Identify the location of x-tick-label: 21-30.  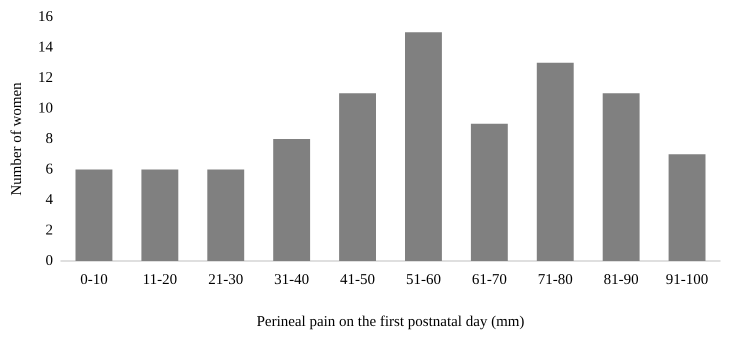
(226, 280).